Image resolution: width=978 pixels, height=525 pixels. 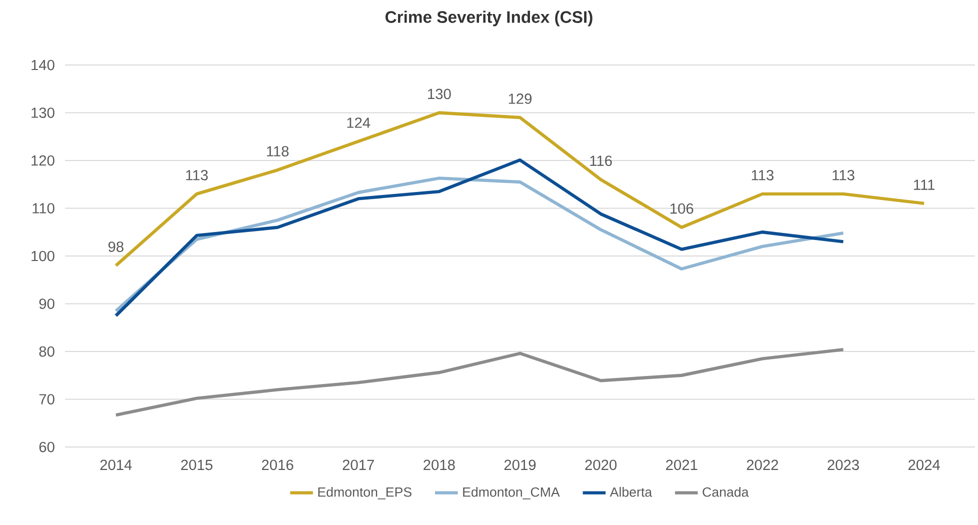 I want to click on legend-label: Edmonton_EPS, so click(x=365, y=493).